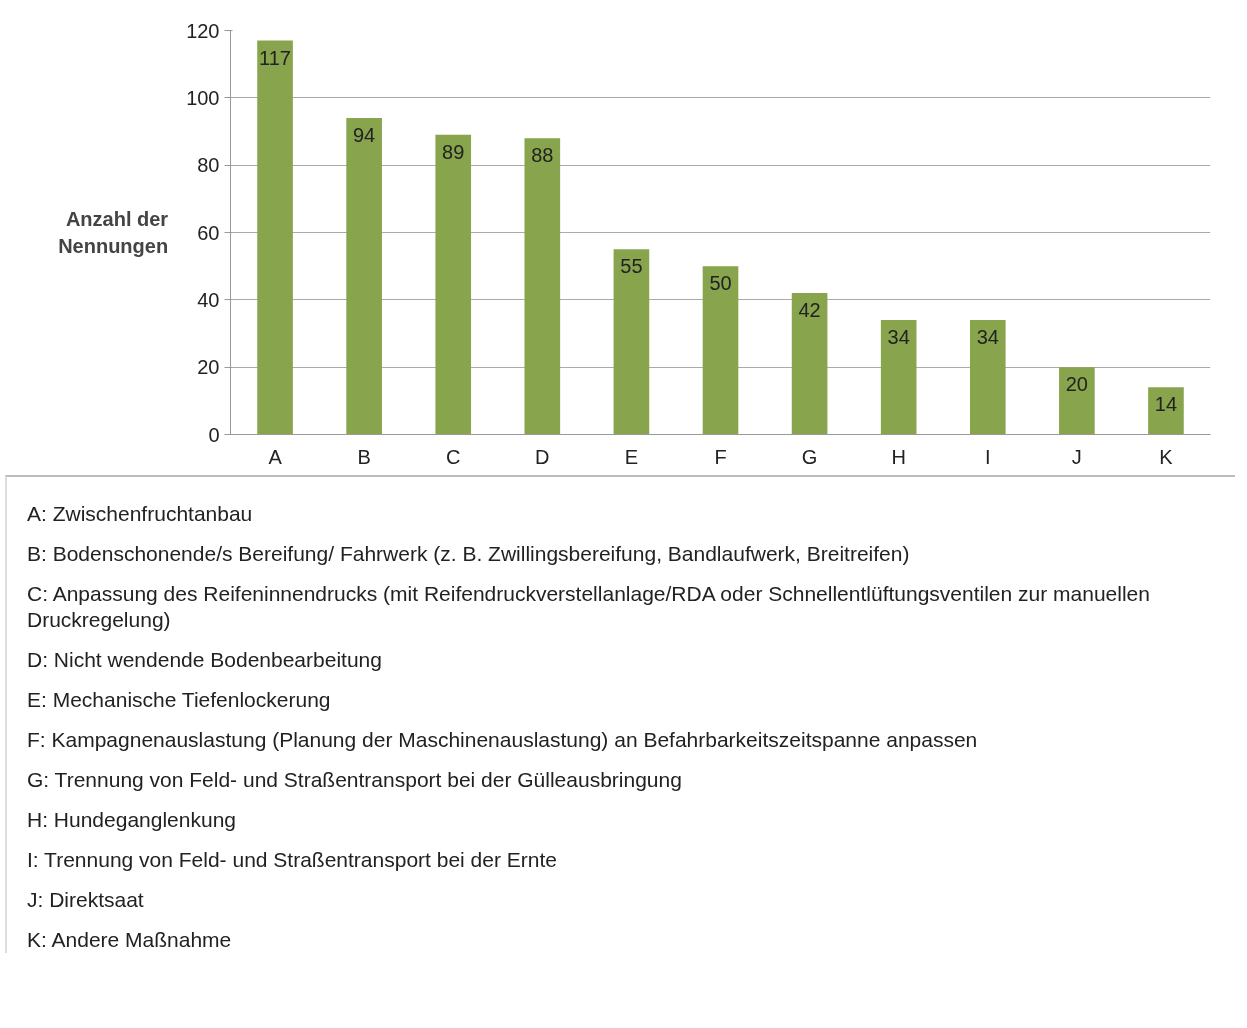  What do you see at coordinates (898, 456) in the screenshot?
I see `x-tick-label: H` at bounding box center [898, 456].